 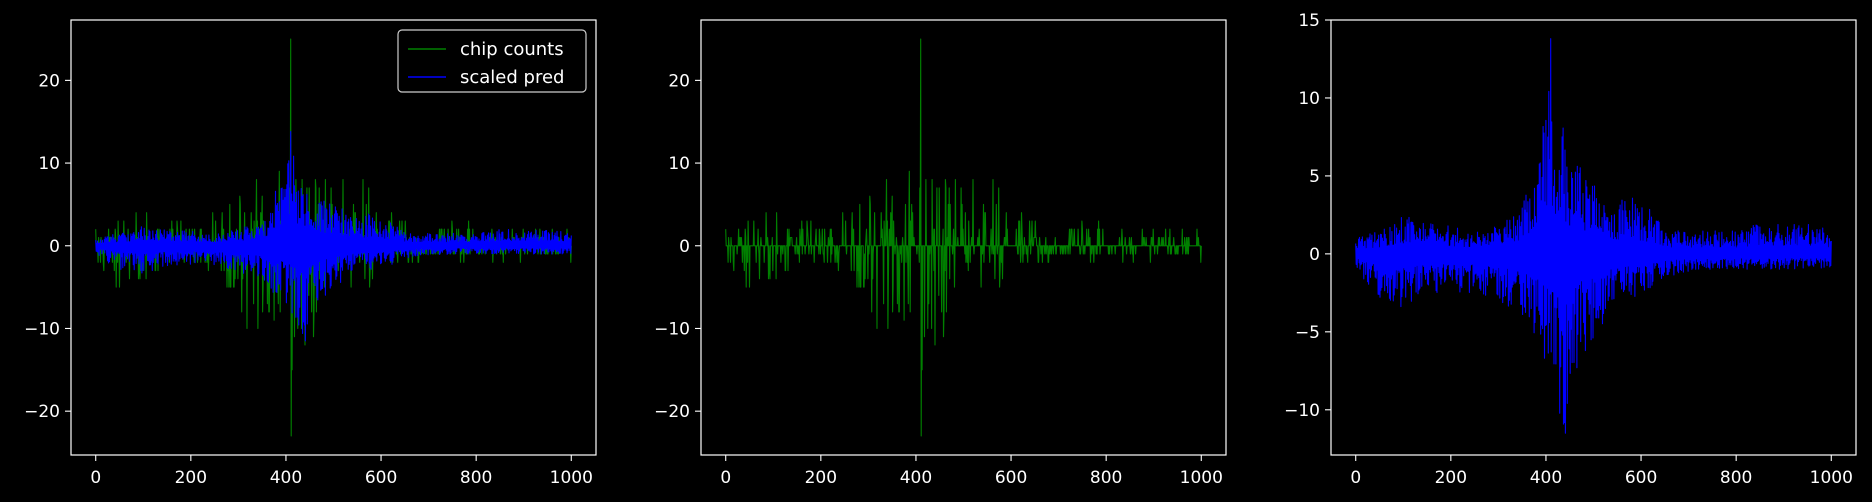 I want to click on legend: chip counts scaled pred, so click(x=492, y=61).